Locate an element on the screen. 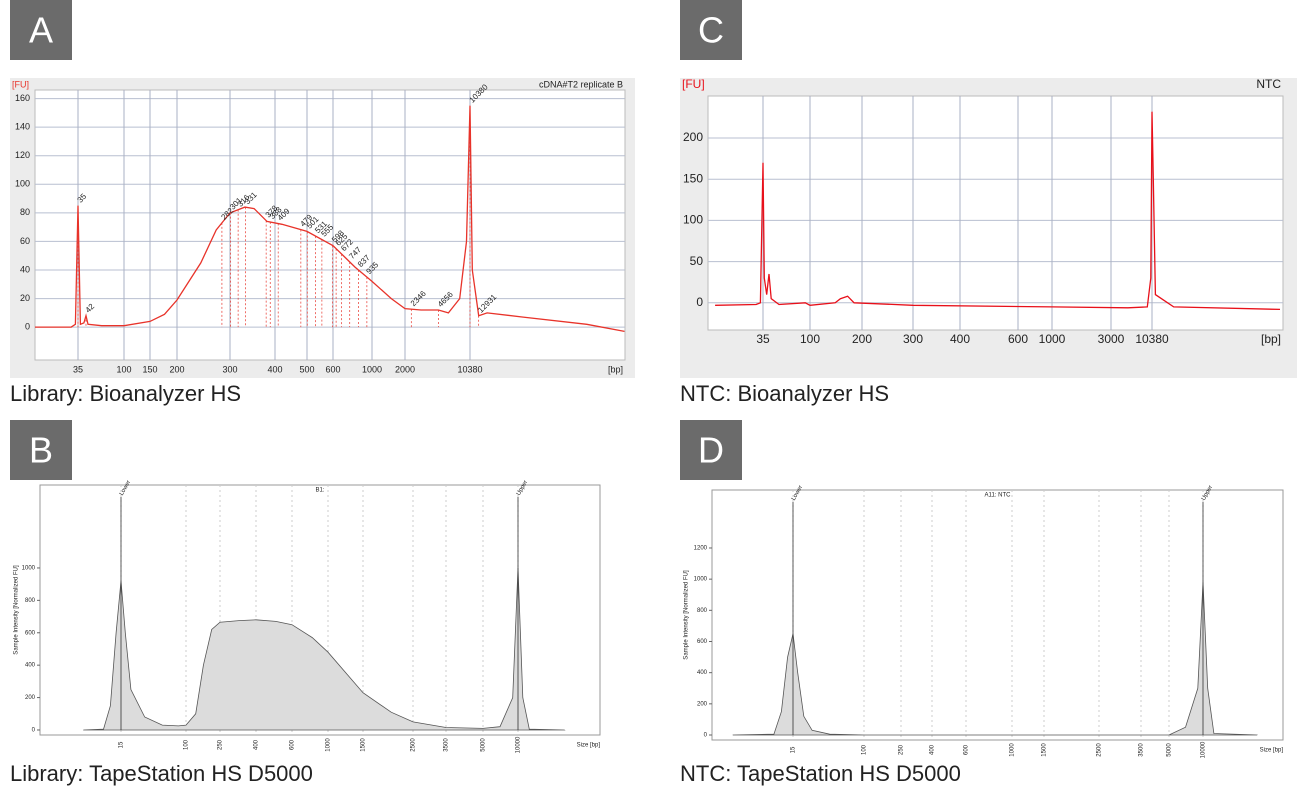 This screenshot has width=1297, height=789. y-axis-label: [FU] is located at coordinates (20, 84).